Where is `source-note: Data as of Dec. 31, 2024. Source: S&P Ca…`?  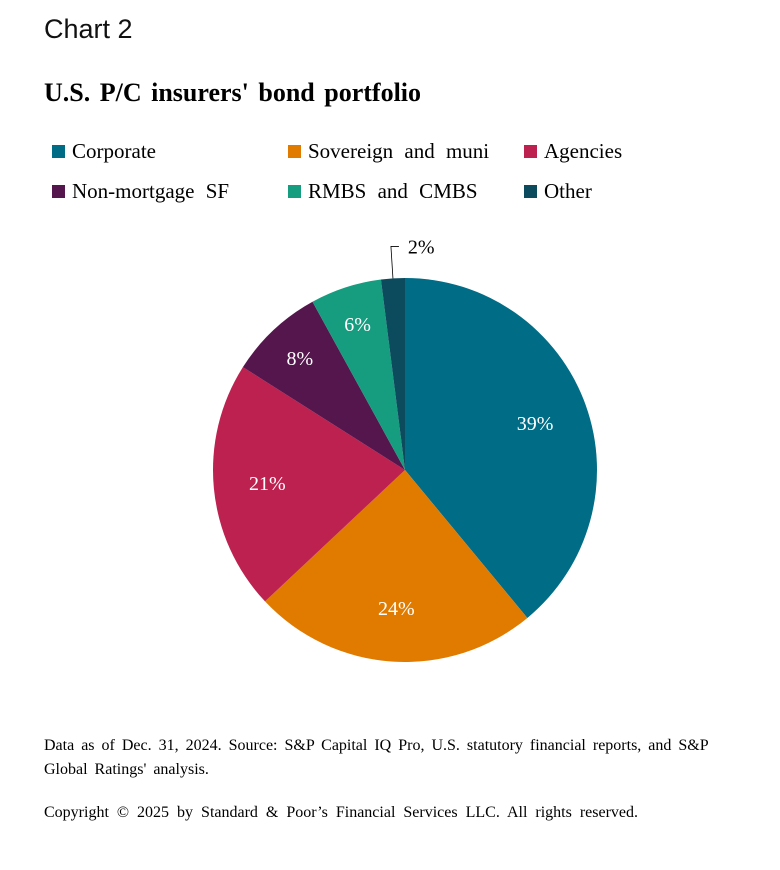 source-note: Data as of Dec. 31, 2024. Source: S&P Ca… is located at coordinates (376, 757).